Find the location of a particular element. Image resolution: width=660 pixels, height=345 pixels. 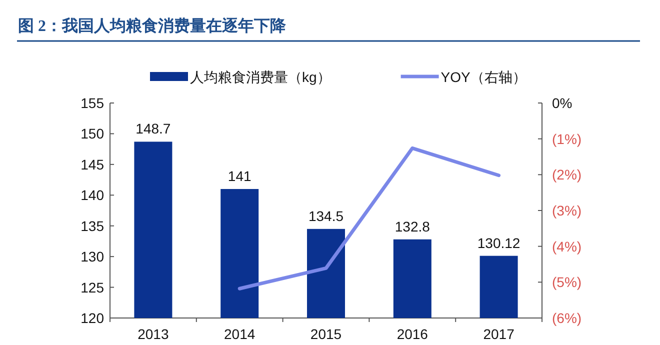

data-label: 148.7 is located at coordinates (153, 128).